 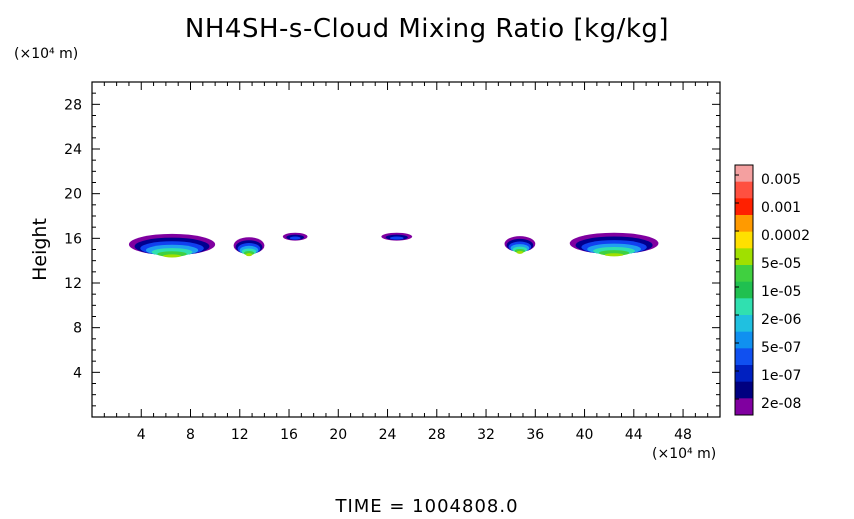 What do you see at coordinates (585, 435) in the screenshot?
I see `x-tick-label: 40` at bounding box center [585, 435].